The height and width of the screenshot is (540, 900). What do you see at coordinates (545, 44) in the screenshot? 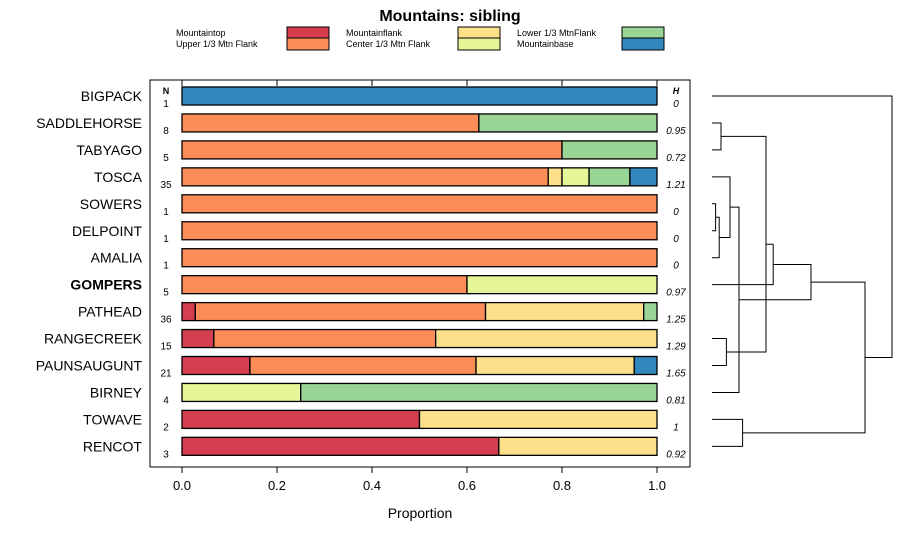
I see `legend-label: Mountainbase` at bounding box center [545, 44].